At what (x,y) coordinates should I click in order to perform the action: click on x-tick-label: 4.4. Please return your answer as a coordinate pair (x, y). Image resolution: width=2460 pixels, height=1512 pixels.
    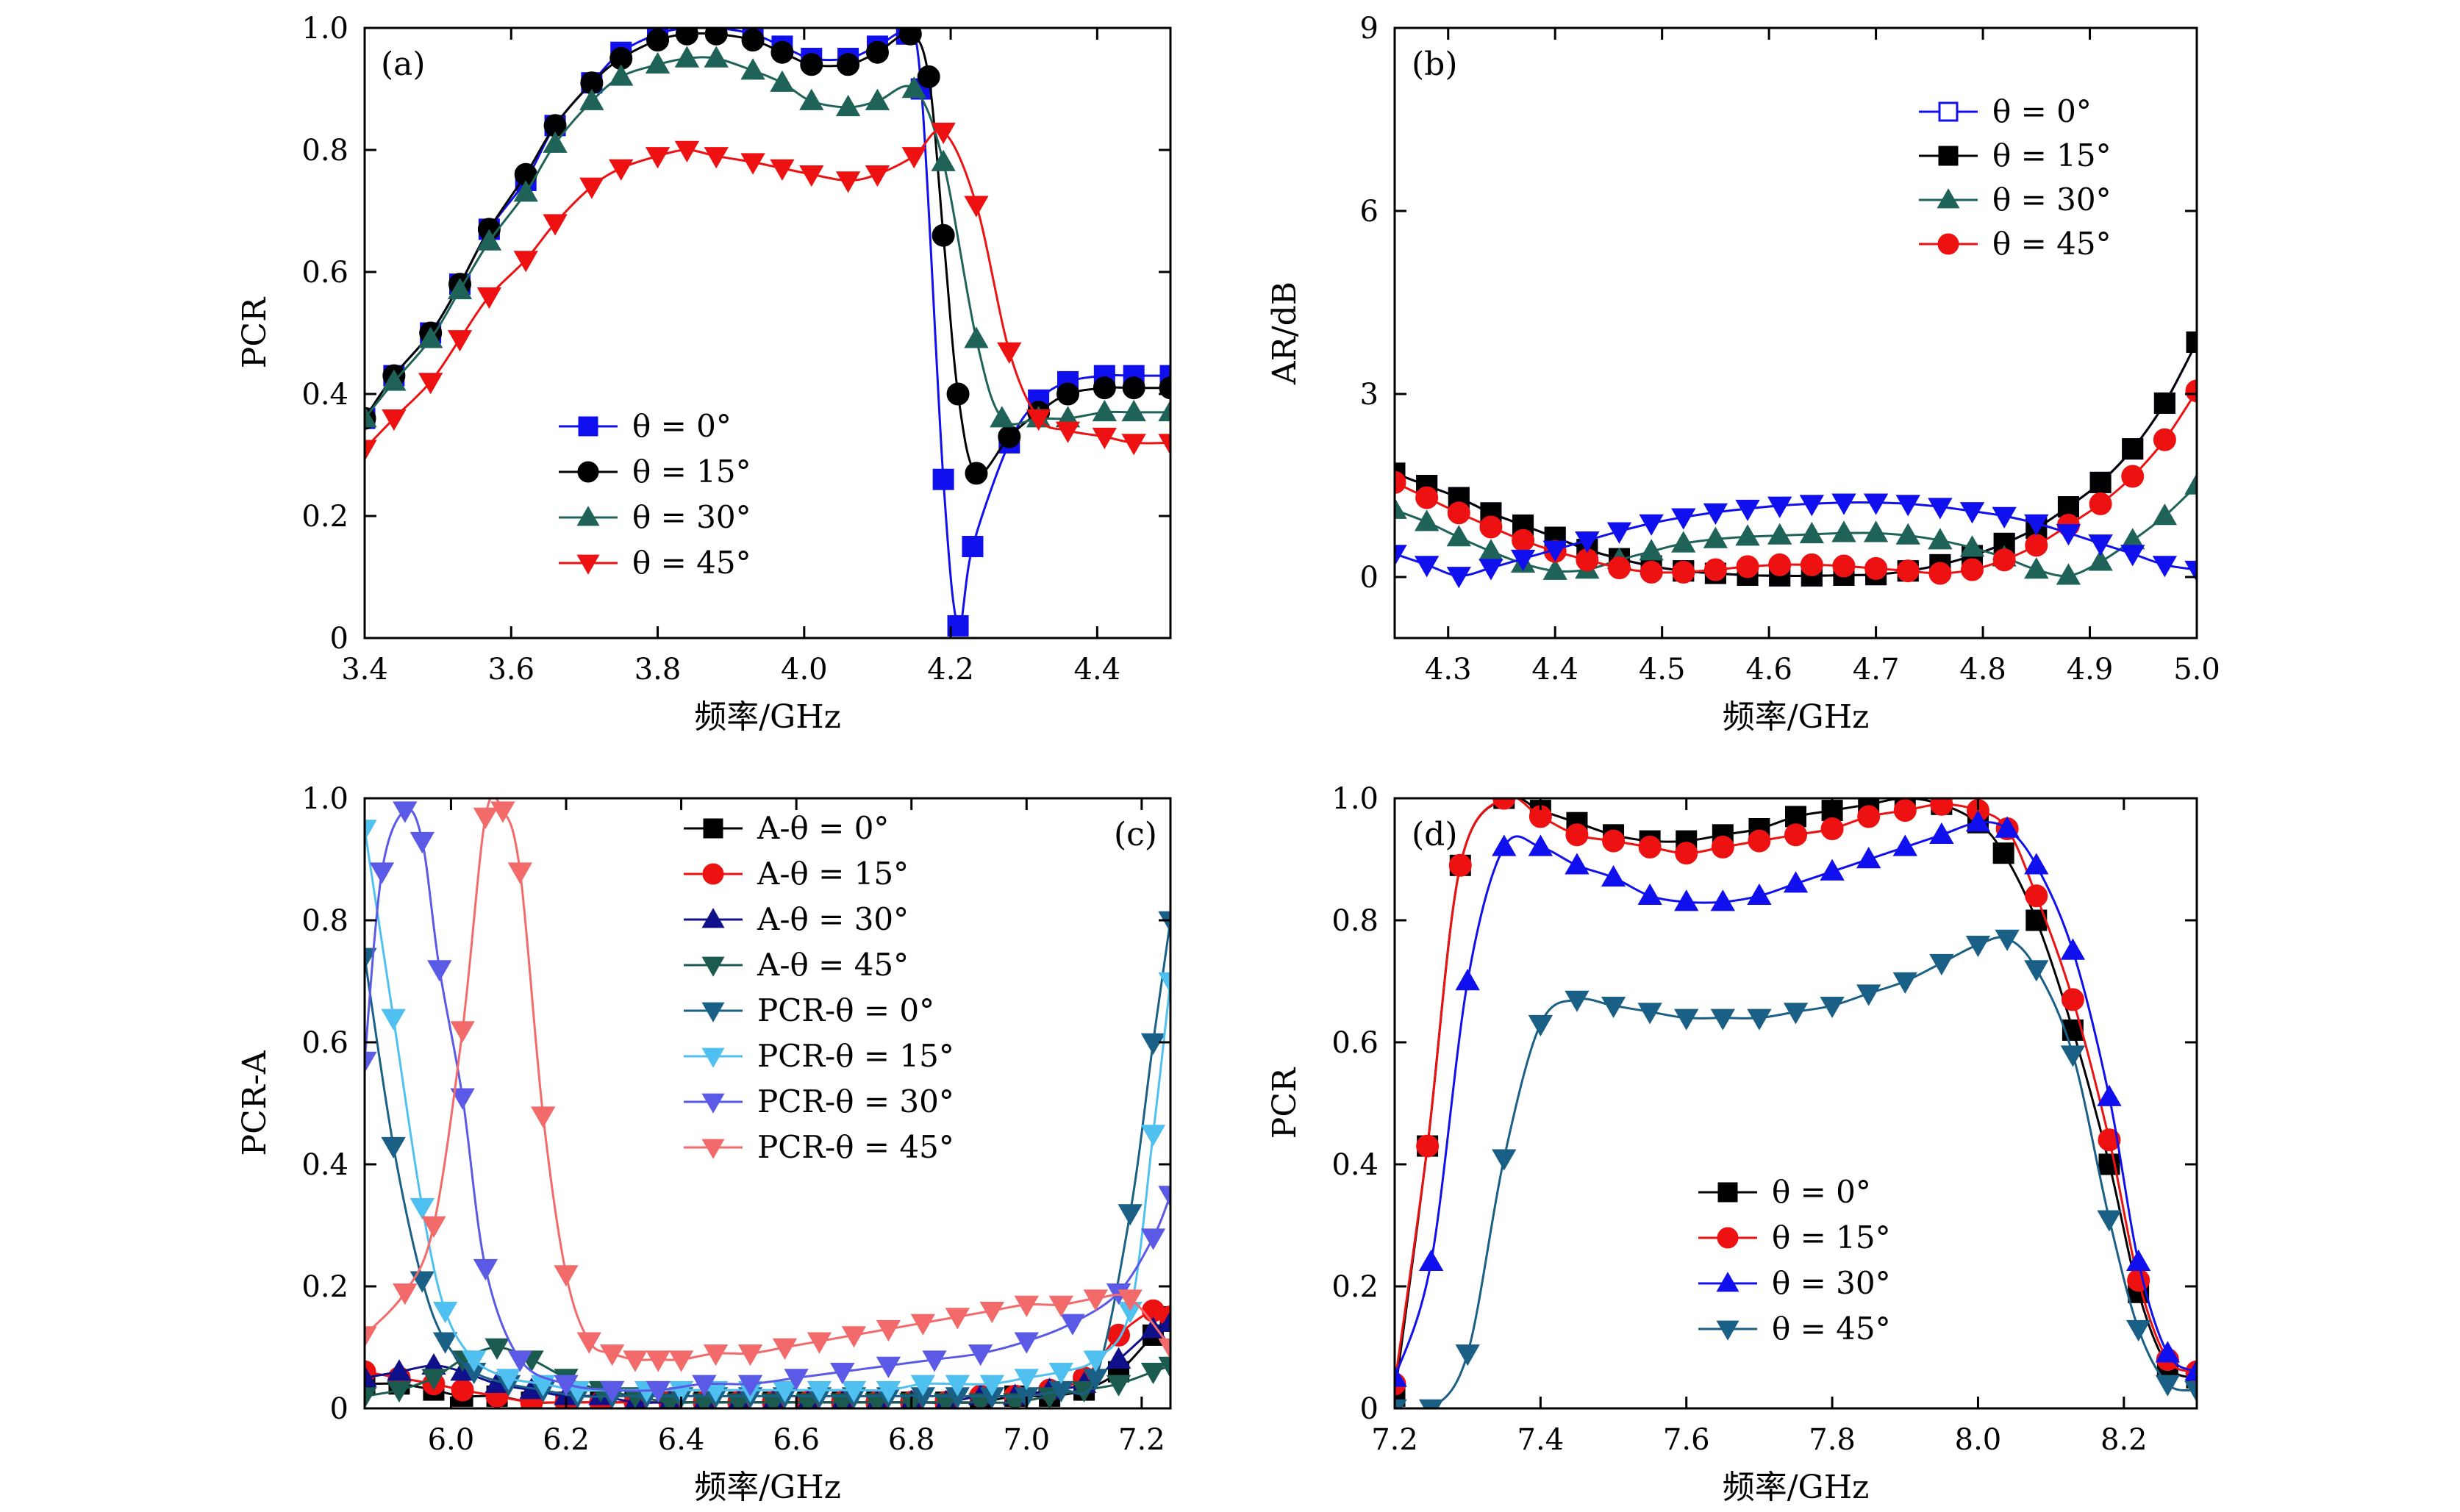
    Looking at the image, I should click on (1554, 670).